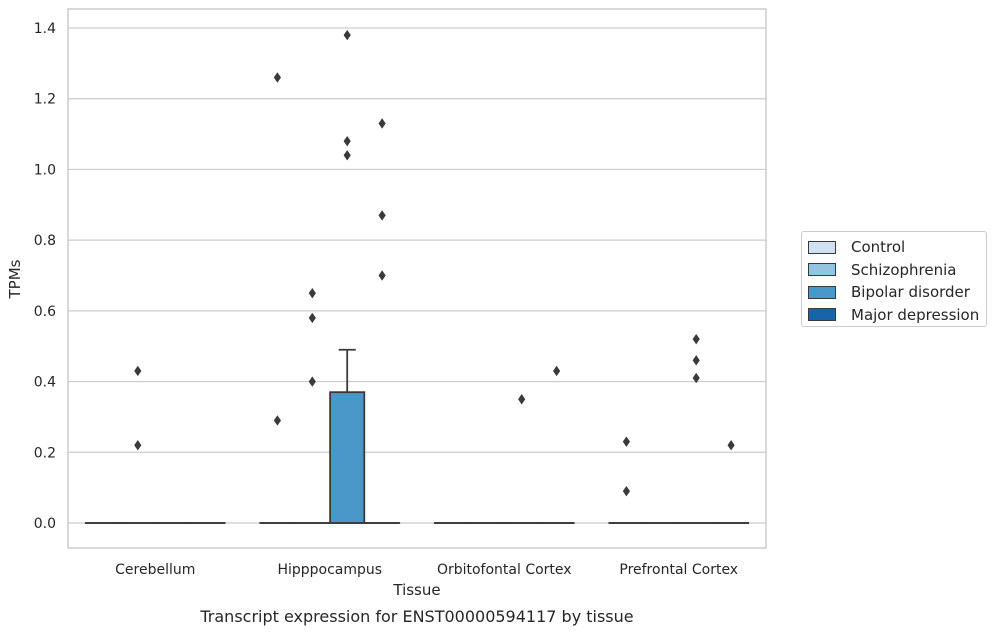 This screenshot has height=634, width=997. What do you see at coordinates (155, 570) in the screenshot?
I see `x-tick-label: Cerebellum` at bounding box center [155, 570].